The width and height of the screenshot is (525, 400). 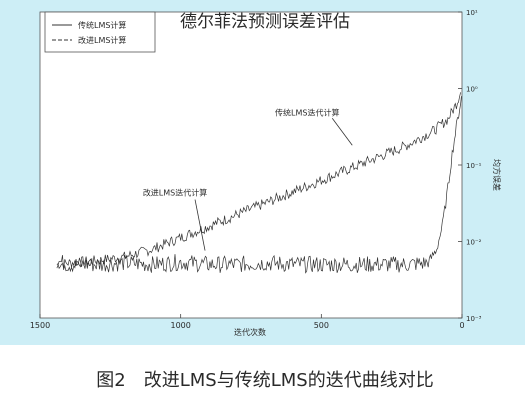 I want to click on annotation-traditional: 传统LMS迭代计算, so click(x=307, y=112).